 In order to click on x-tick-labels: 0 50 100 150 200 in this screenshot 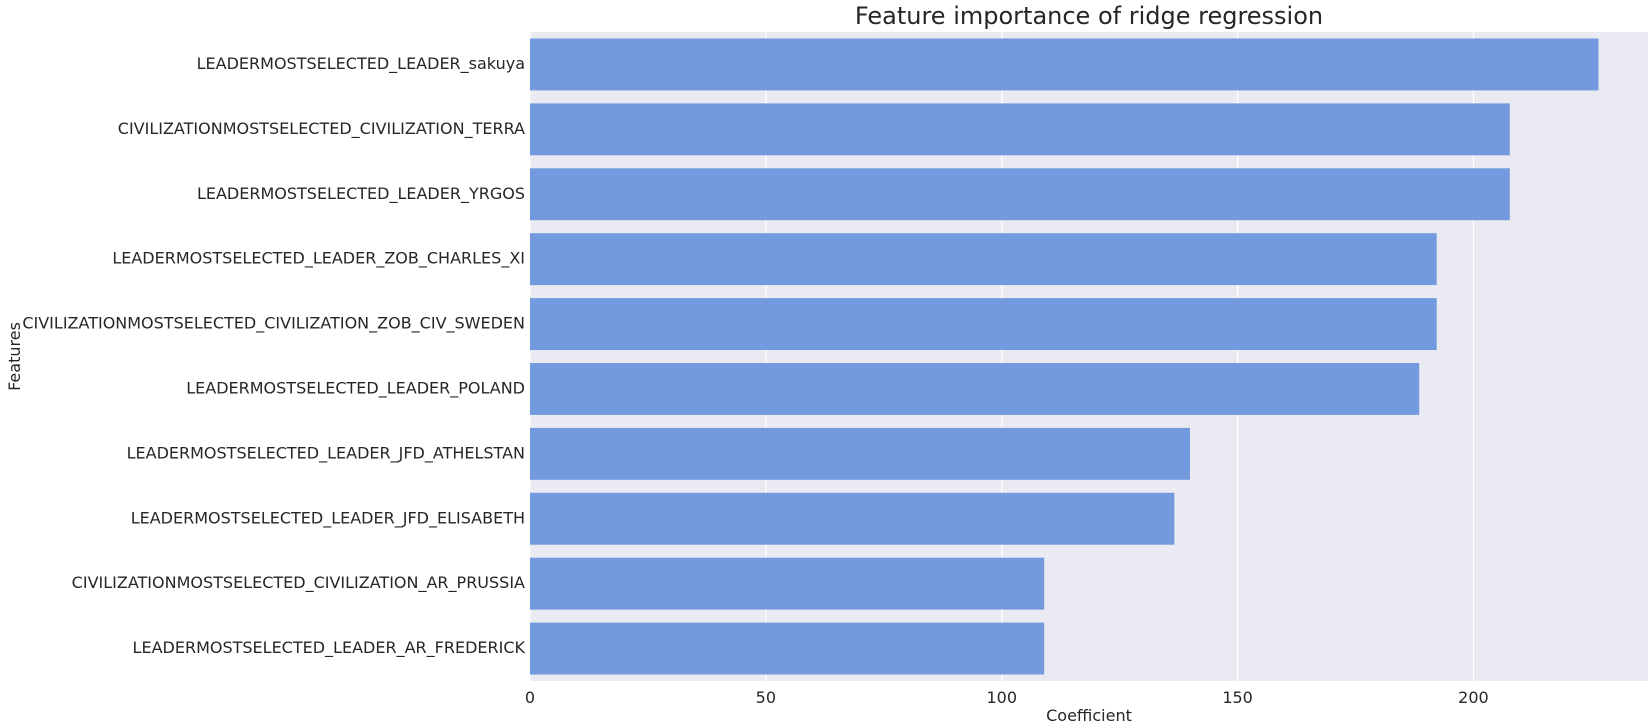, I will do `click(1007, 697)`.